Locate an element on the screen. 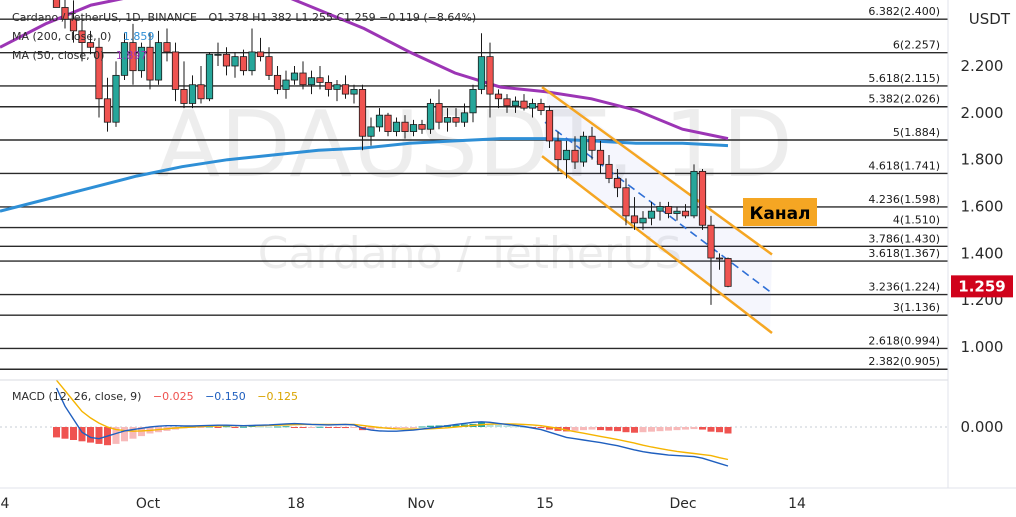 The height and width of the screenshot is (517, 1016). channel-lower-line is located at coordinates (657, 244).